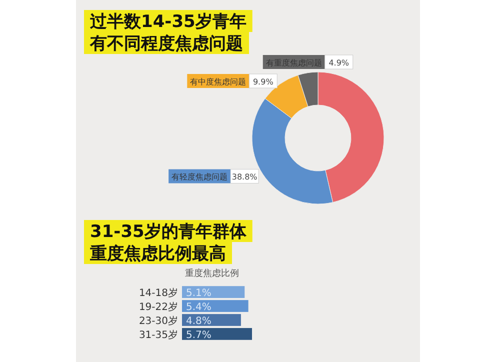 This screenshot has height=362, width=500. Describe the element at coordinates (168, 243) in the screenshot. I see `chart-title: 31-35岁的青年群体重度焦虑比例最高` at that location.